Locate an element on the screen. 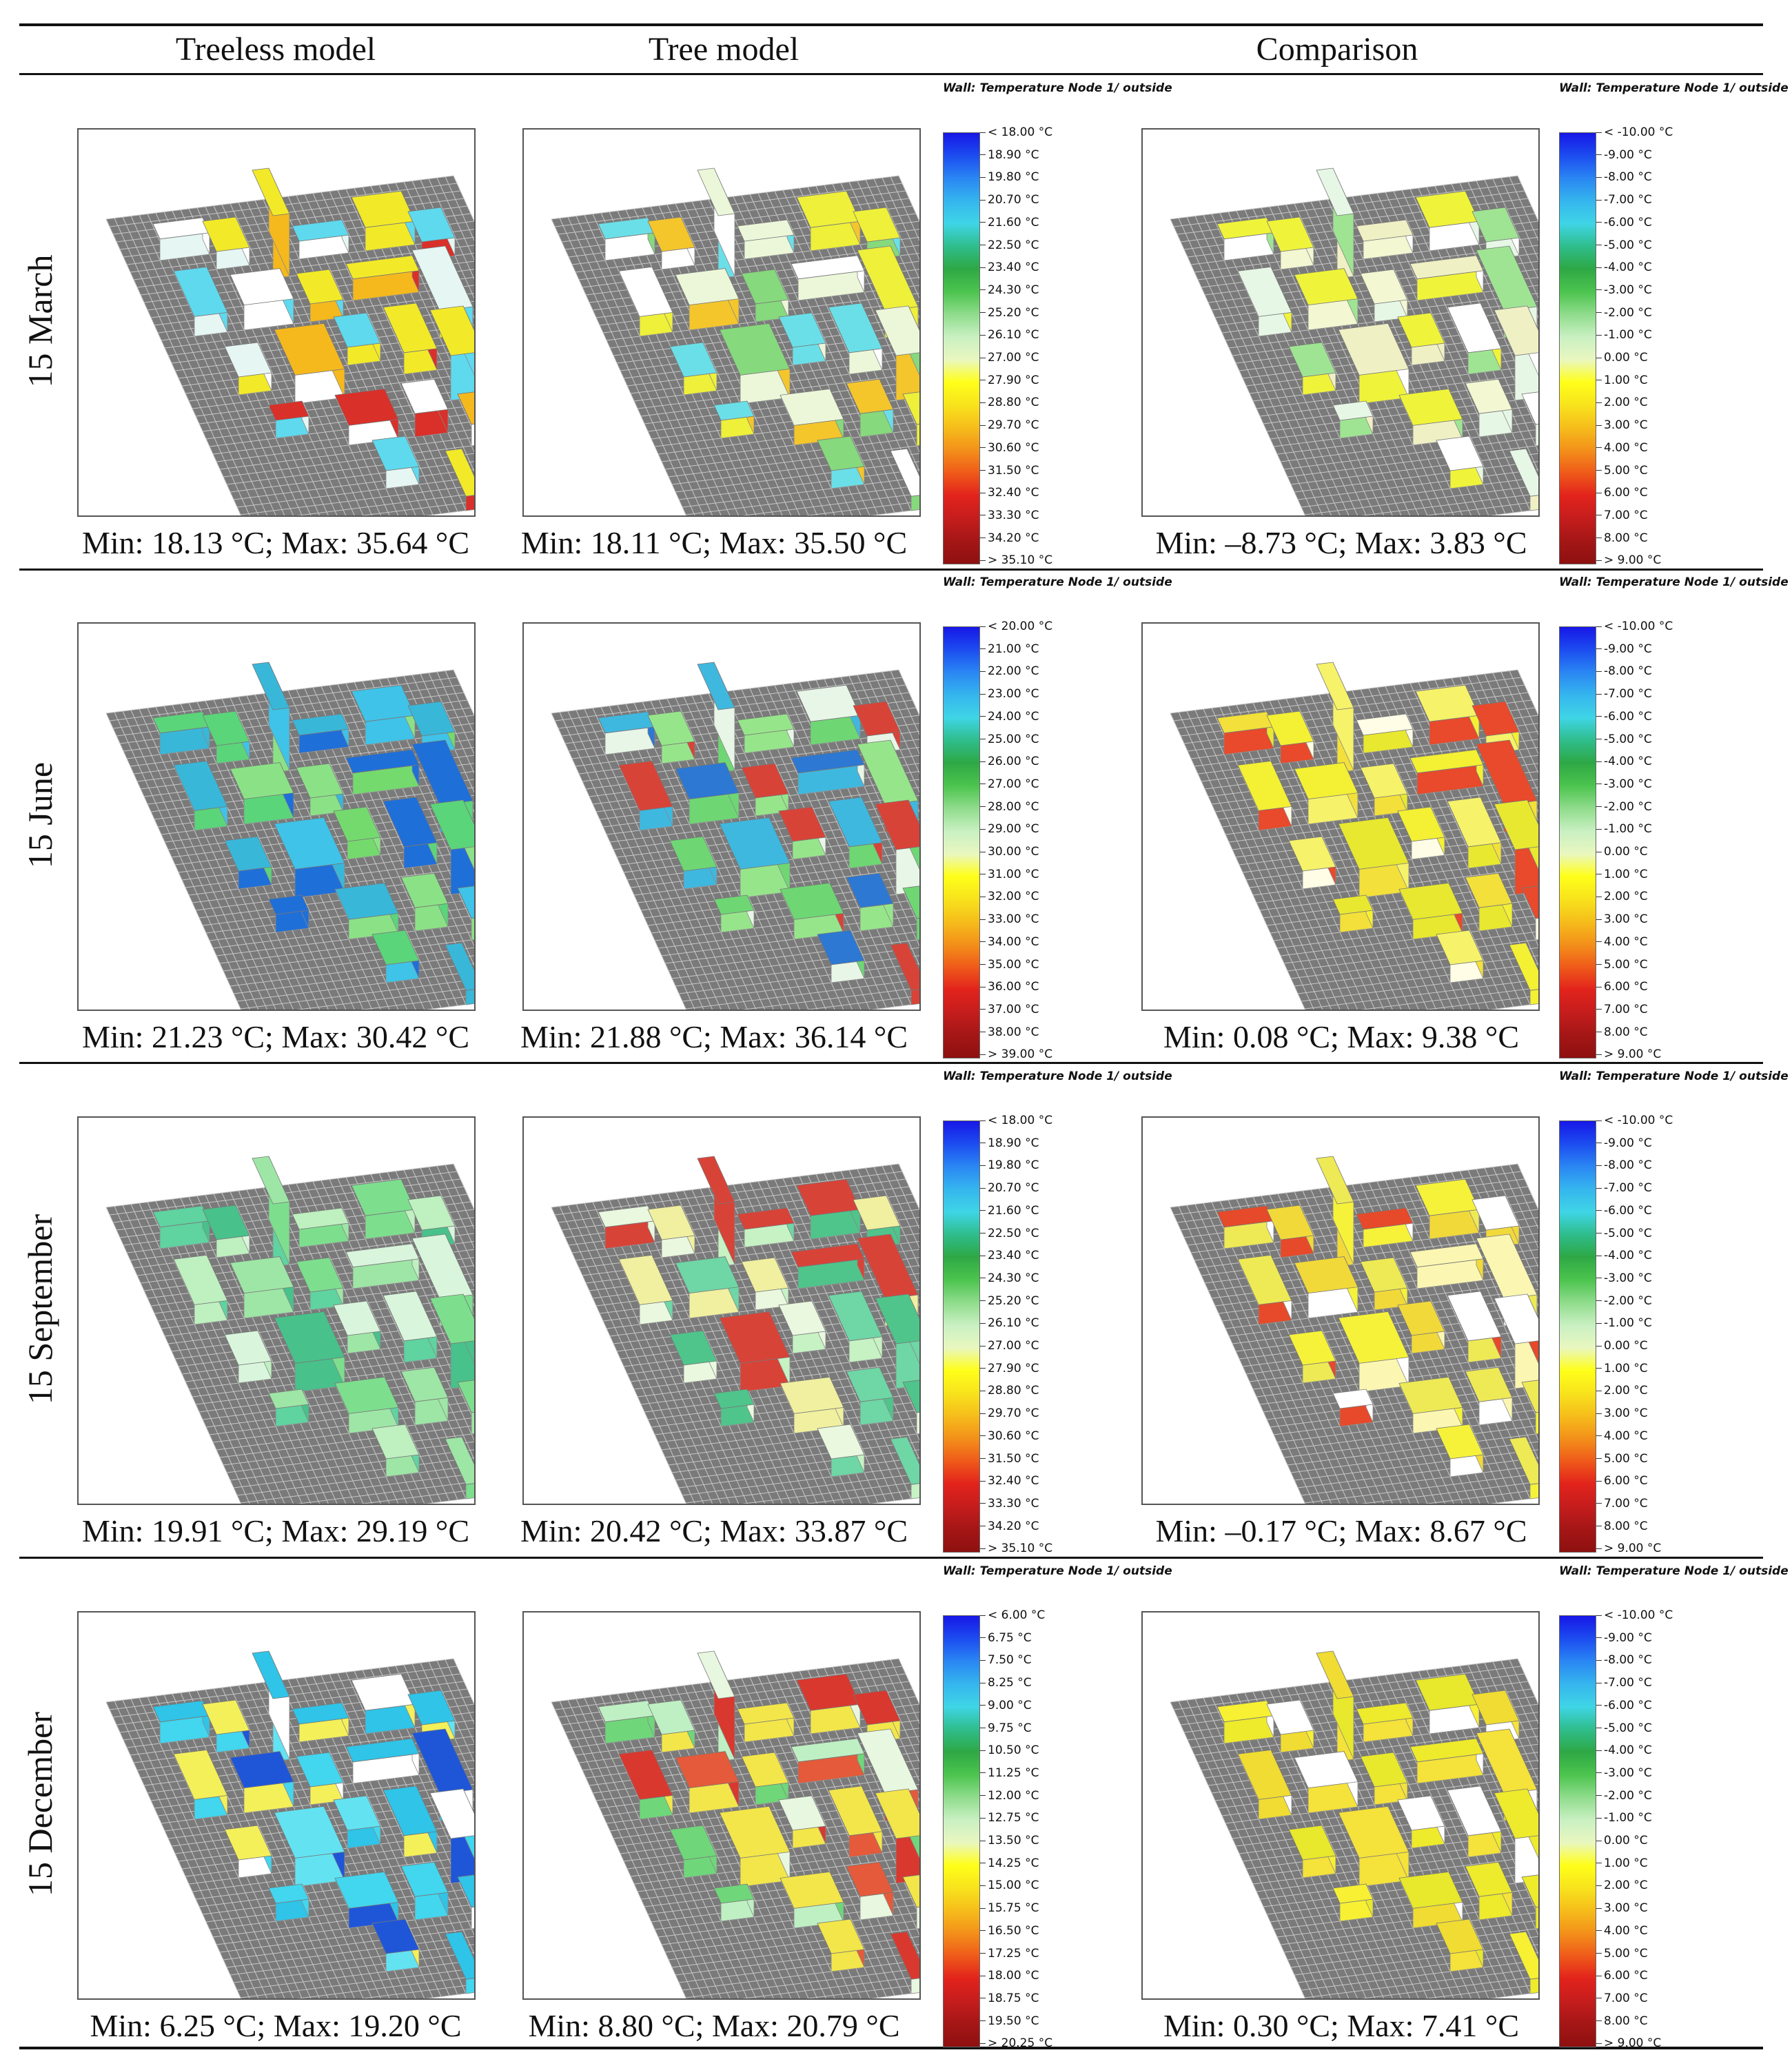 The height and width of the screenshot is (2068, 1792). scale-tick-label: -4.00 °C is located at coordinates (1624, 1751).